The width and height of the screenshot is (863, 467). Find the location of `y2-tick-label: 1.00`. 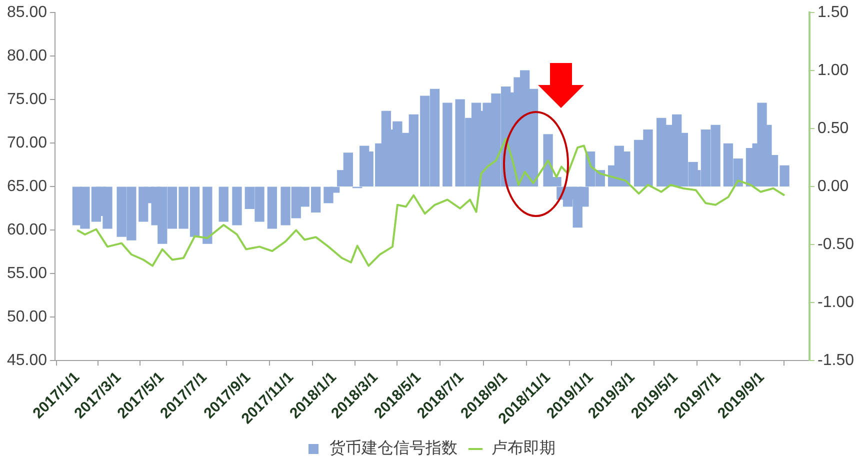

y2-tick-label: 1.00 is located at coordinates (833, 71).